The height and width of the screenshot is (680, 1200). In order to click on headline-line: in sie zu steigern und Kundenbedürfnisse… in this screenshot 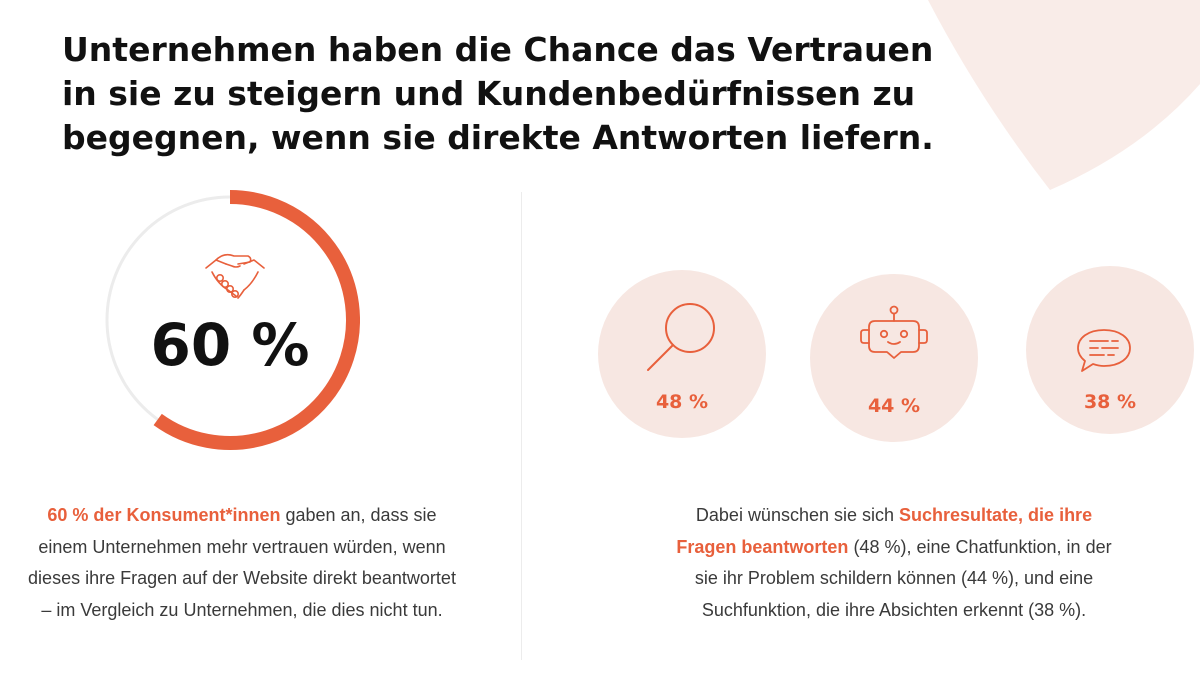, I will do `click(489, 93)`.